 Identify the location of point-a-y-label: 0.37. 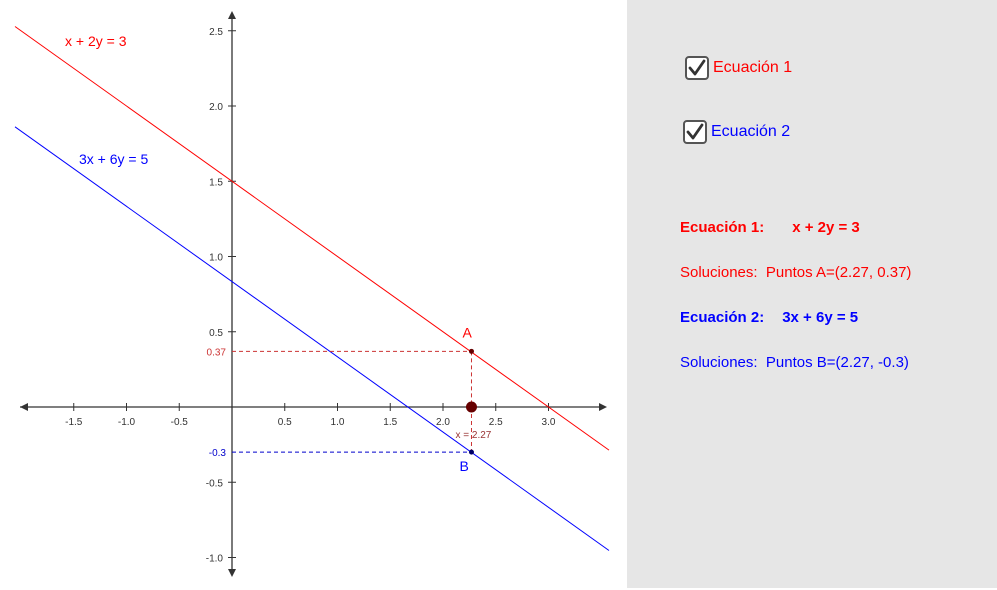
(217, 352).